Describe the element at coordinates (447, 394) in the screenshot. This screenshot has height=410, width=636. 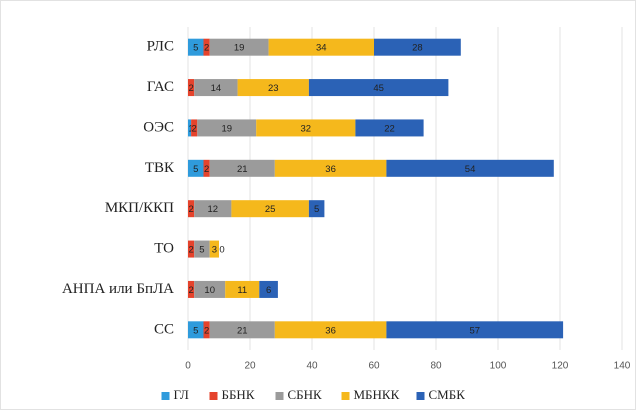
I see `legend-label: СМБК` at that location.